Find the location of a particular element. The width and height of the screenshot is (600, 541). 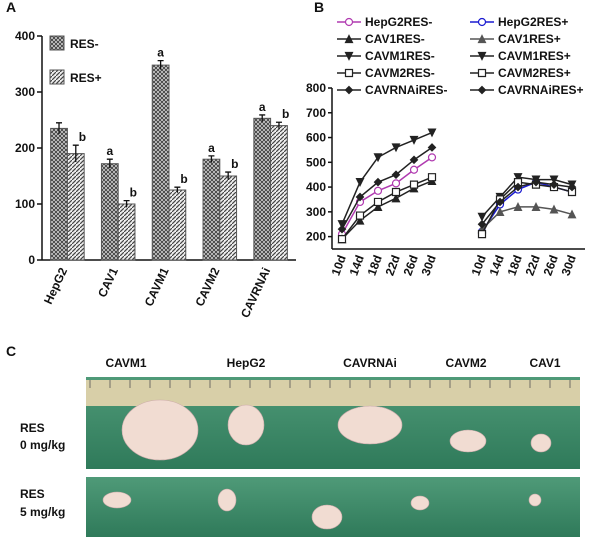

legend-label: CAVM2RES- is located at coordinates (400, 73).